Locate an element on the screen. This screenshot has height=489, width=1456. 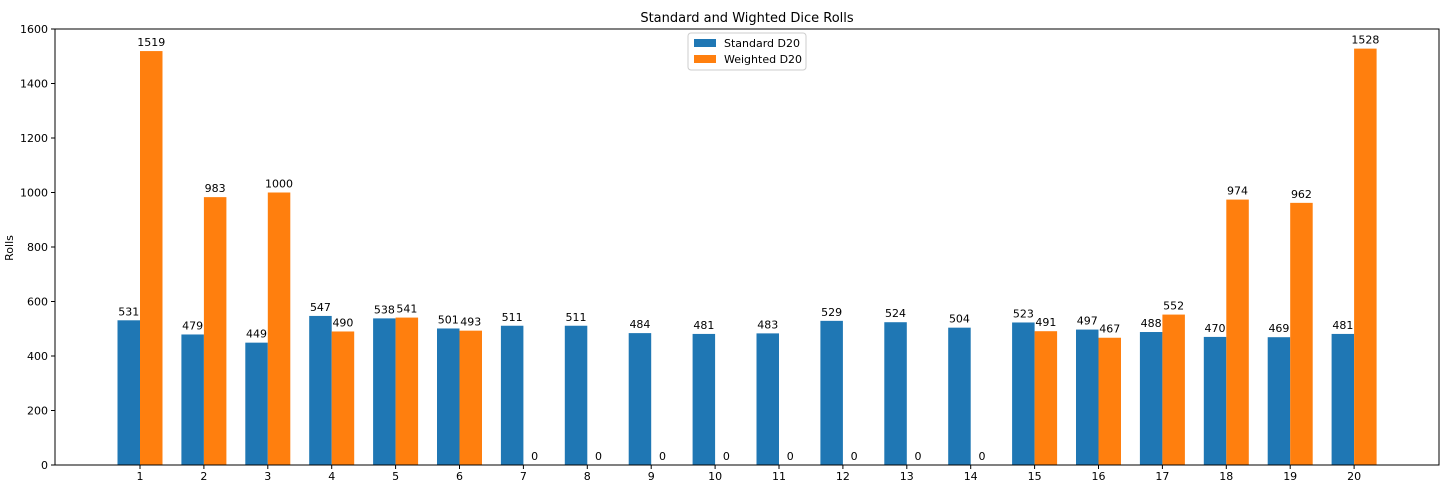
standard-value-label-5: 538 is located at coordinates (384, 309).